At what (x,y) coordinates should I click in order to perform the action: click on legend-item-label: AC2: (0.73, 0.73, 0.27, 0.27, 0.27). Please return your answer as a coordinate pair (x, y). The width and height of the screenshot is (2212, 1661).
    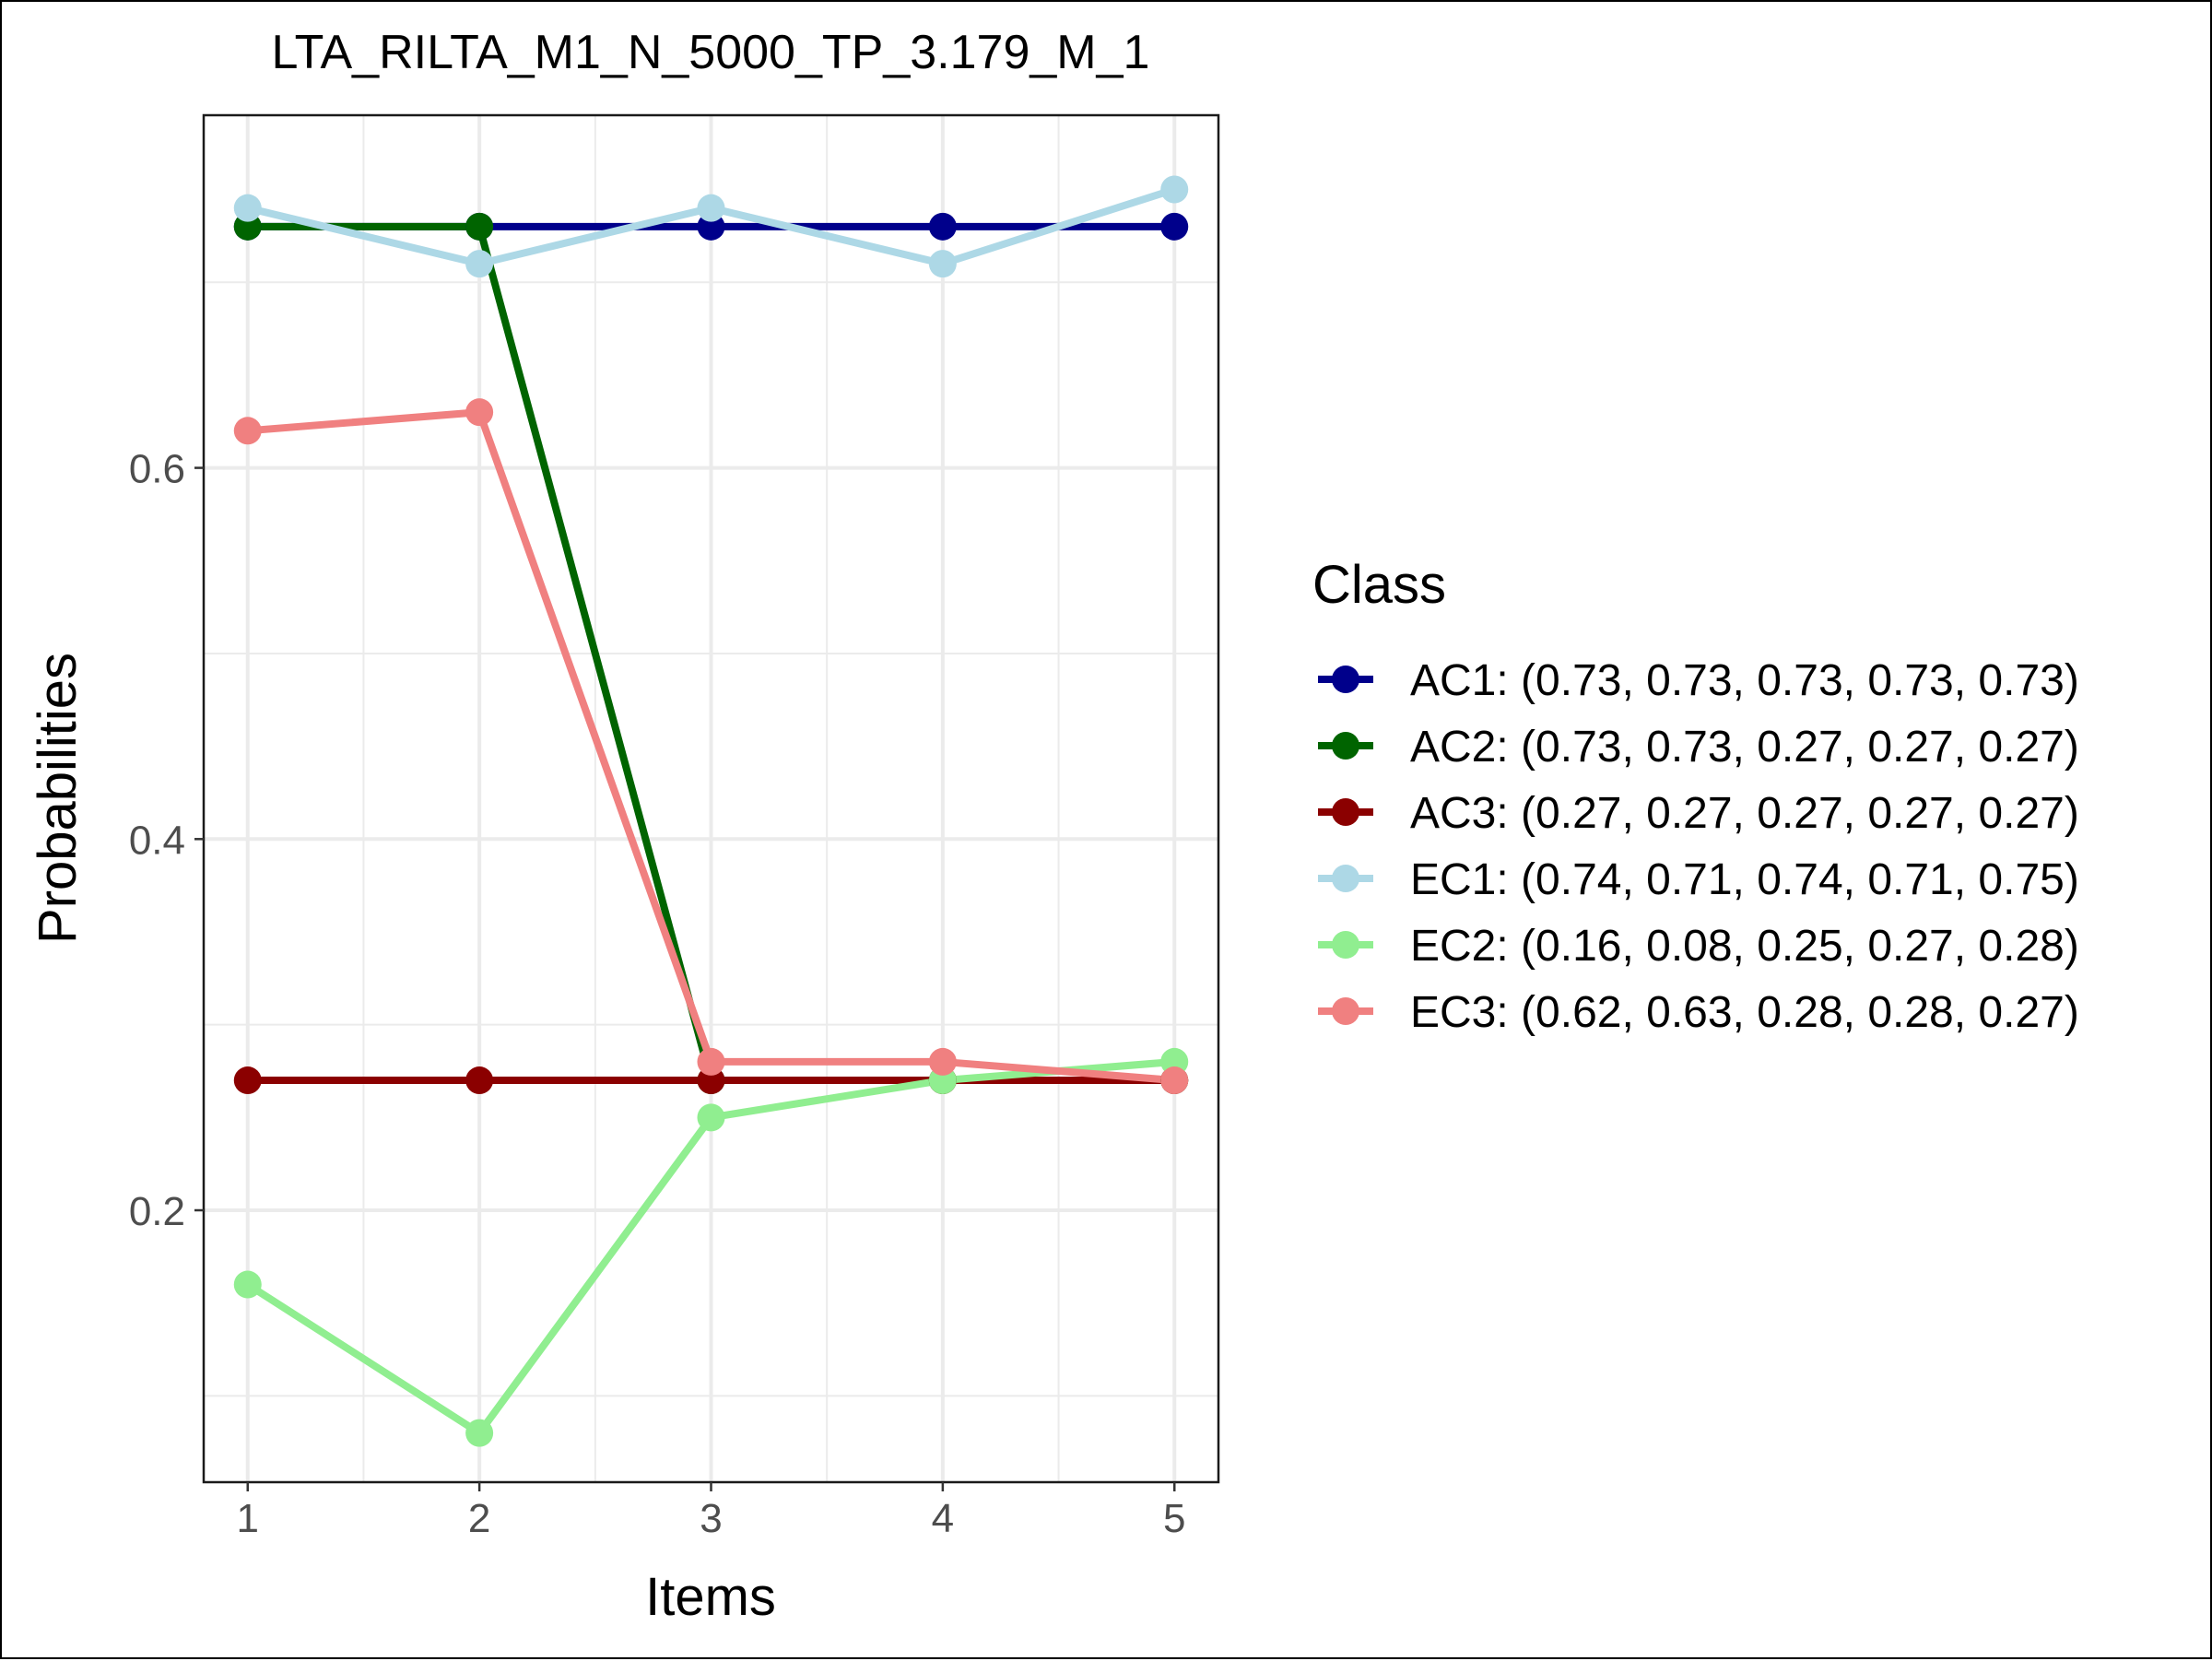
    Looking at the image, I should click on (1744, 748).